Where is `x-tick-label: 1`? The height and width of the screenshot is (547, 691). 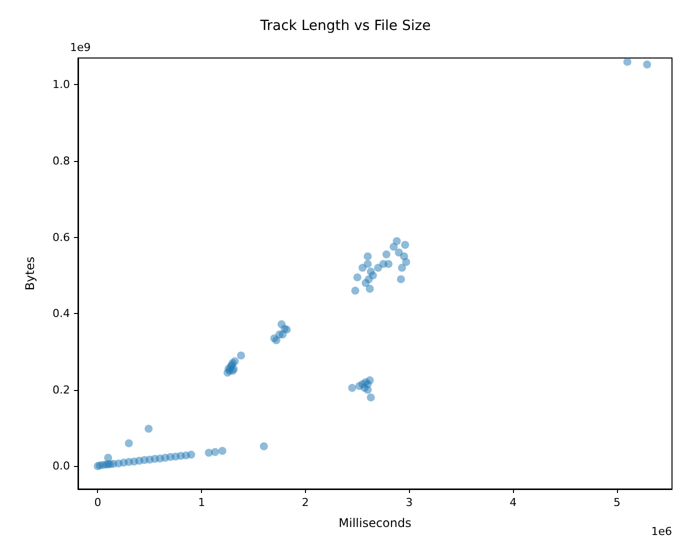 x-tick-label: 1 is located at coordinates (202, 502).